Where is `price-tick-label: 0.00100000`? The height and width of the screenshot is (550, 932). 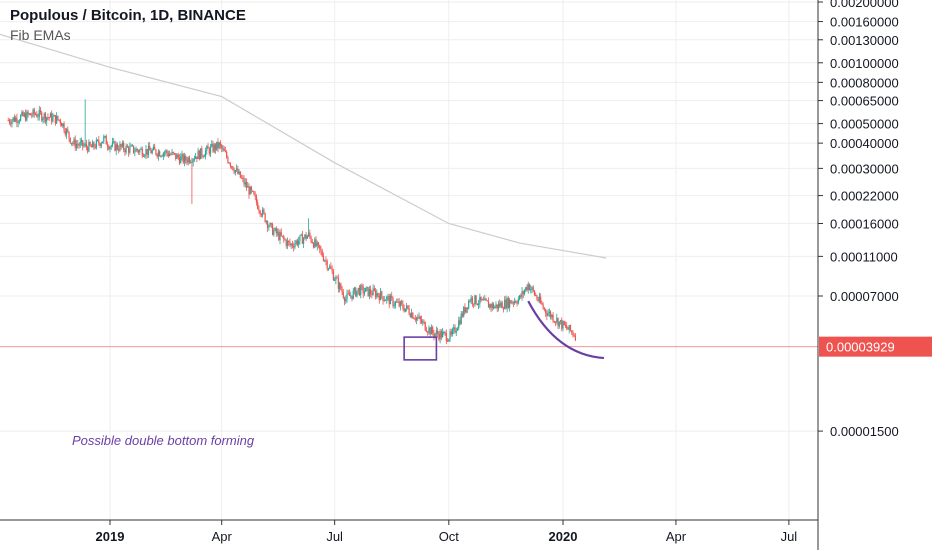 price-tick-label: 0.00100000 is located at coordinates (864, 63).